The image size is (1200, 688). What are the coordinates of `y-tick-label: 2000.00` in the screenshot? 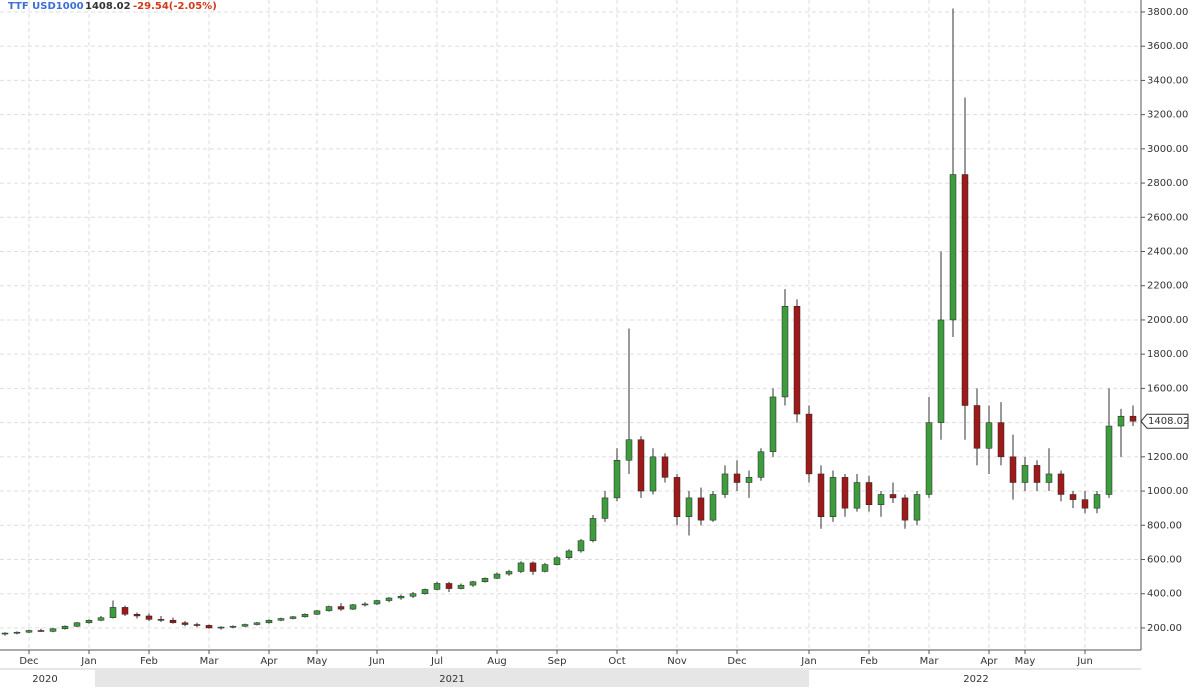 It's located at (1167, 320).